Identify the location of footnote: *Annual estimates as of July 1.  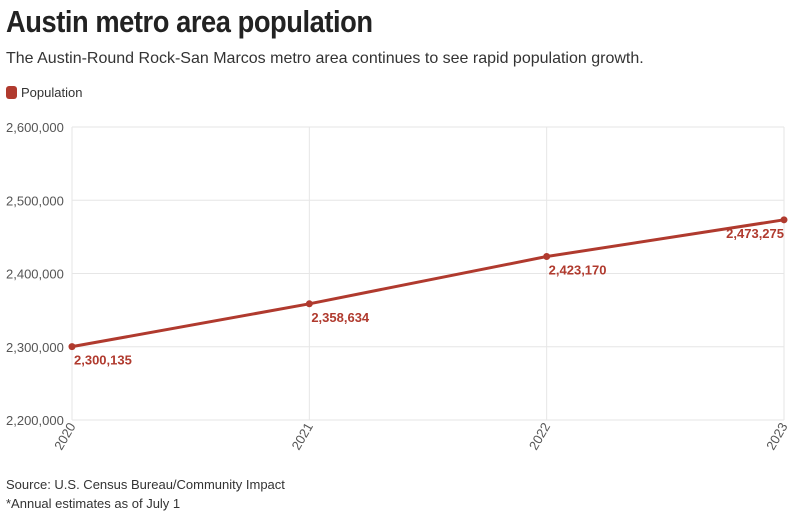
(93, 503).